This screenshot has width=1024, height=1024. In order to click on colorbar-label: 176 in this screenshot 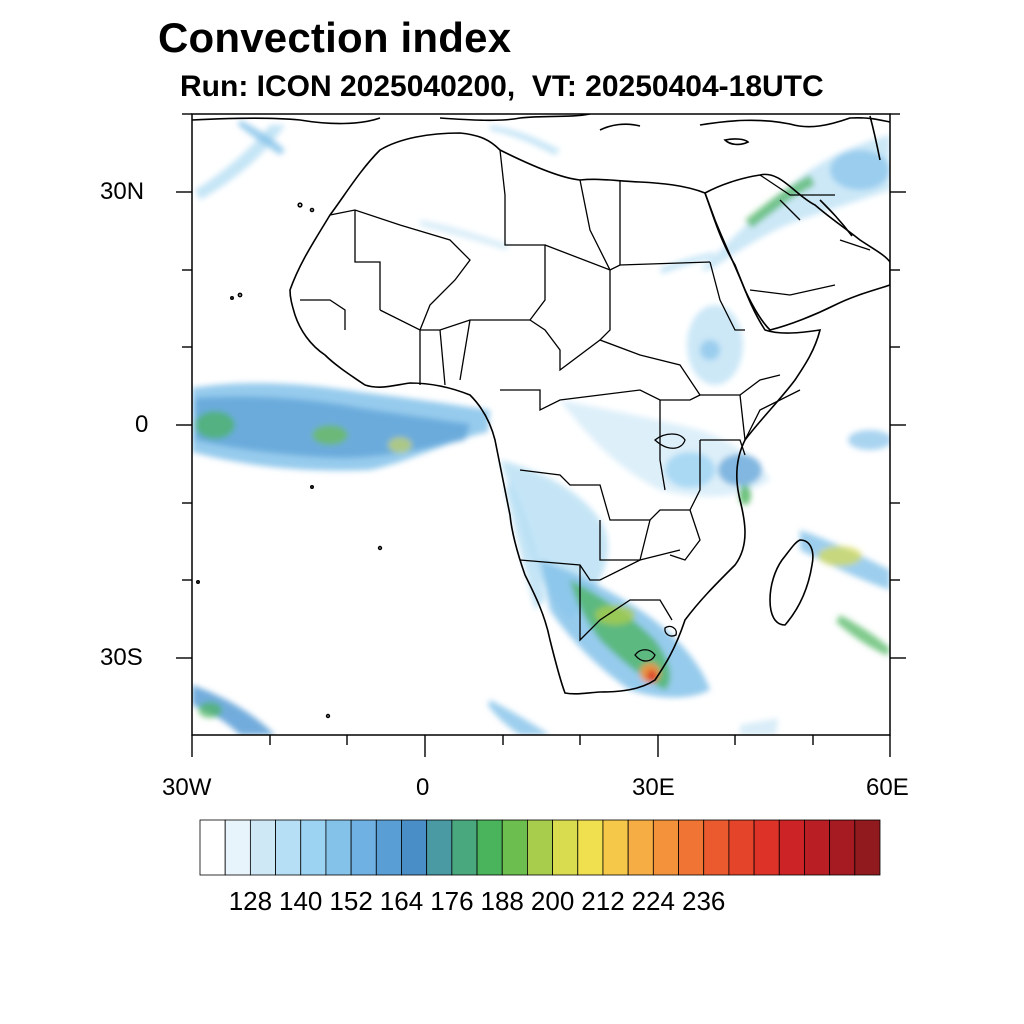, I will do `click(452, 901)`.